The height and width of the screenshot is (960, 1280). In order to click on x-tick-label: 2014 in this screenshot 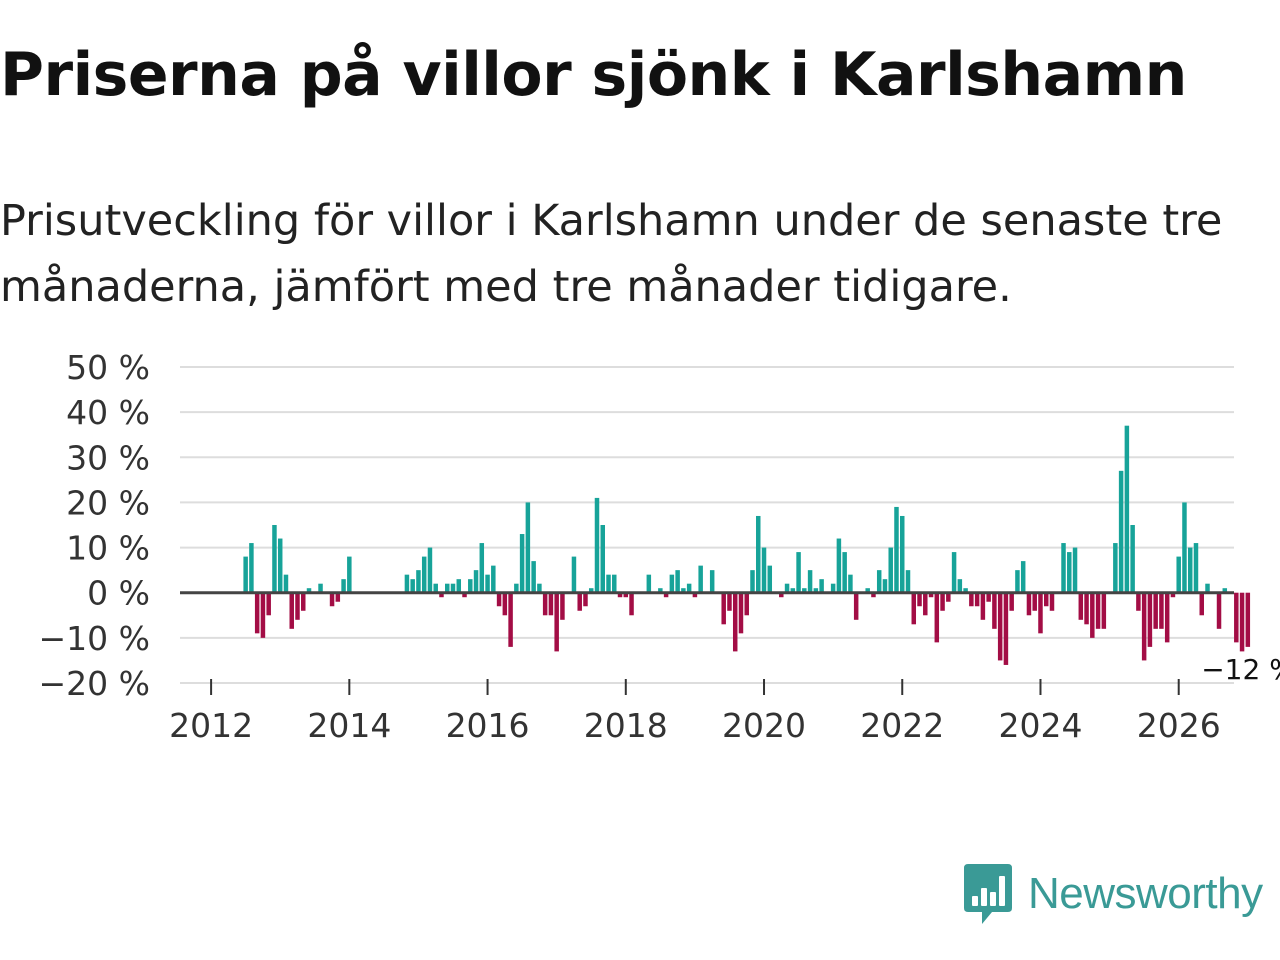, I will do `click(349, 725)`.